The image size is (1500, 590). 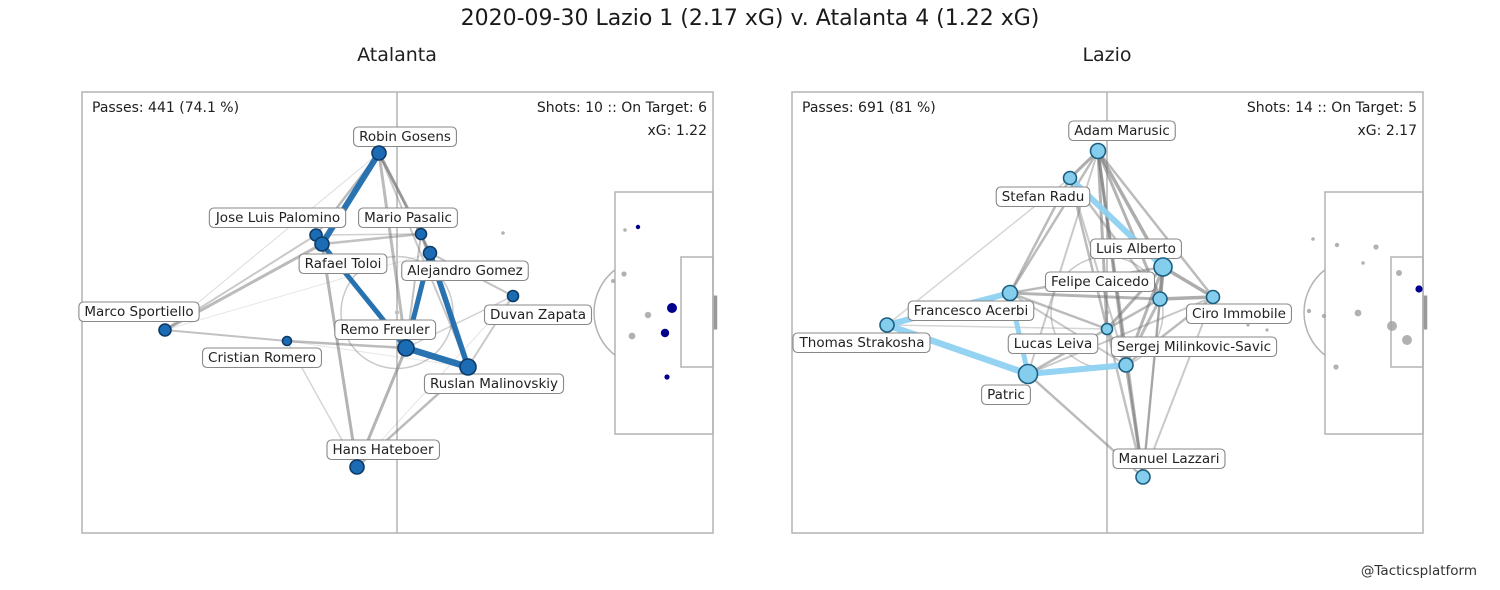 I want to click on center-spot, so click(x=397, y=312).